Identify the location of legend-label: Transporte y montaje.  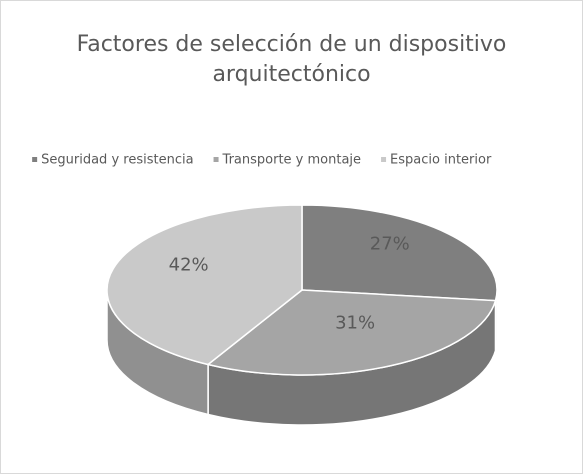
(292, 160).